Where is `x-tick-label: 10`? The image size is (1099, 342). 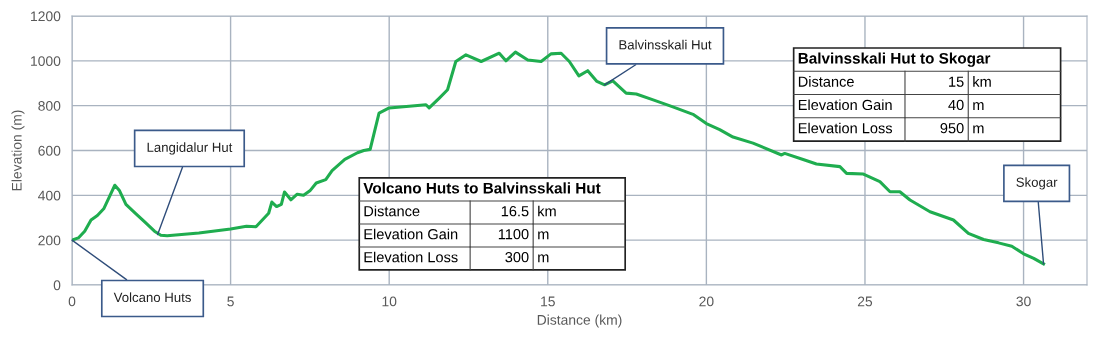 x-tick-label: 10 is located at coordinates (389, 301).